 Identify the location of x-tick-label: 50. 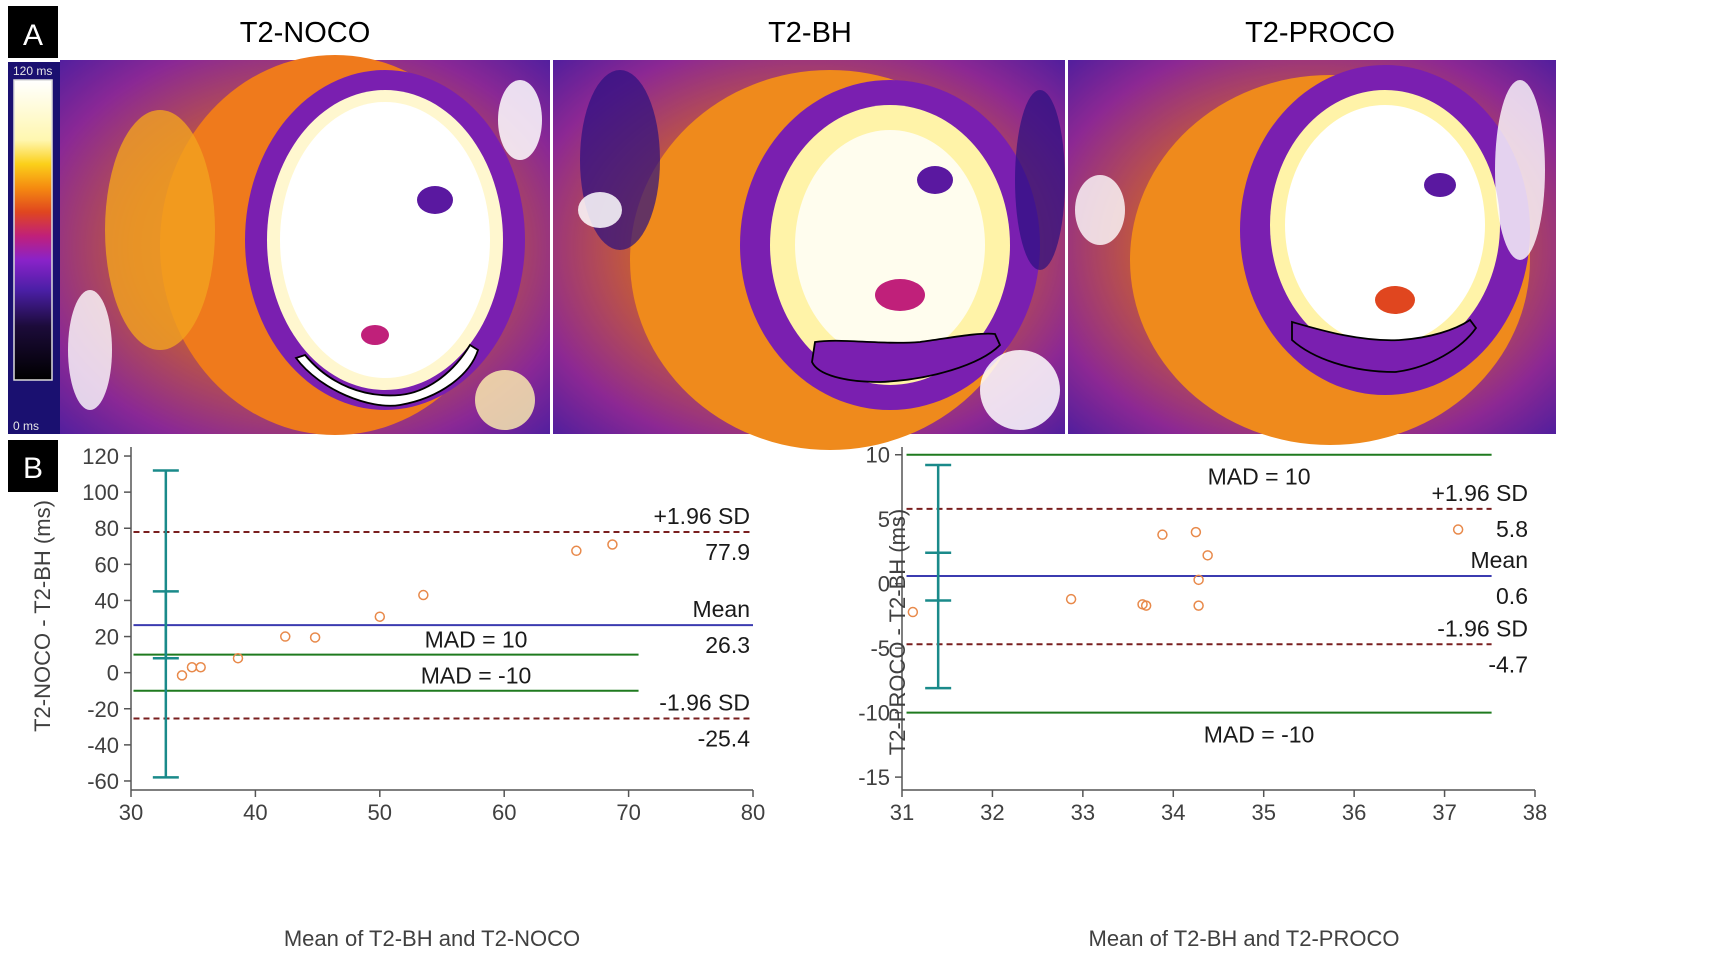
(380, 812).